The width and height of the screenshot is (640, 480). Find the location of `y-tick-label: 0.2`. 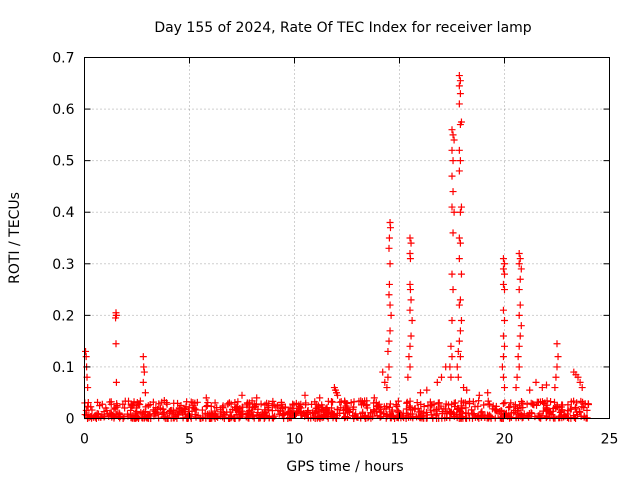

y-tick-label: 0.2 is located at coordinates (63, 316).